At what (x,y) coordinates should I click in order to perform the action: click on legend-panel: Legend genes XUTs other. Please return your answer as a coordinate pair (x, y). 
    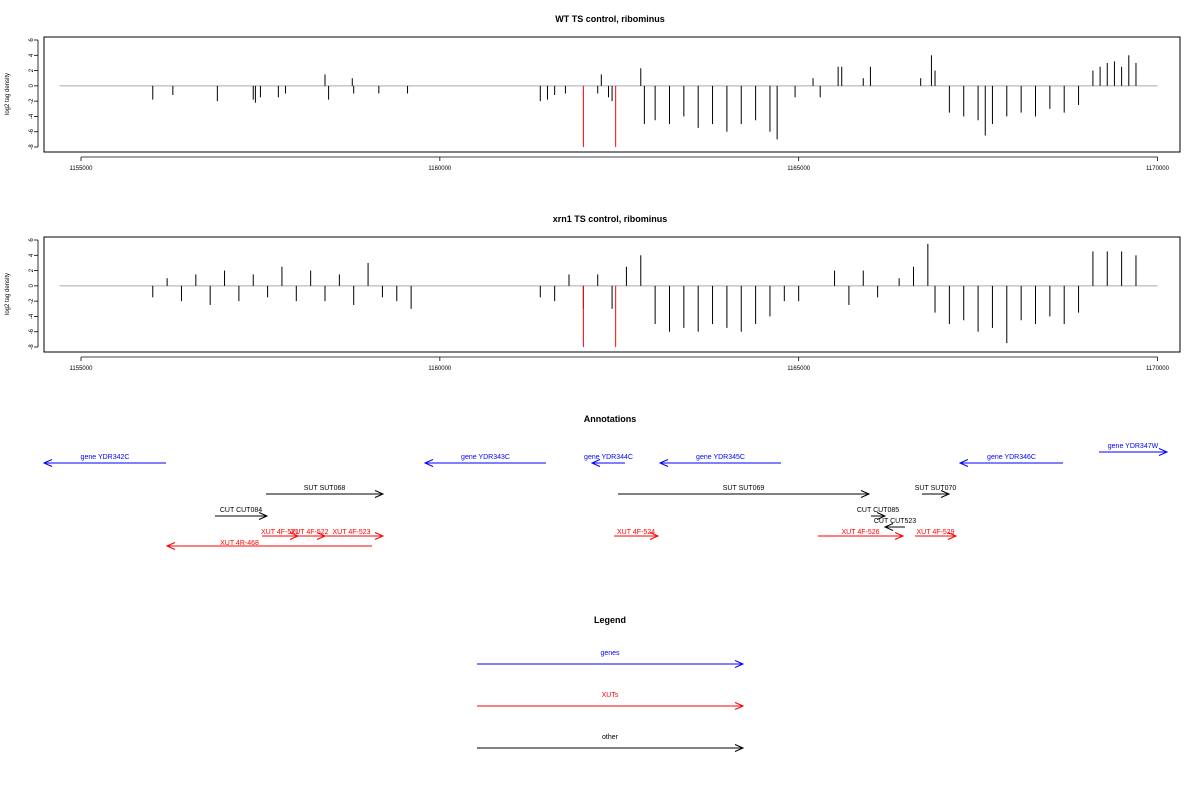
    Looking at the image, I should click on (611, 683).